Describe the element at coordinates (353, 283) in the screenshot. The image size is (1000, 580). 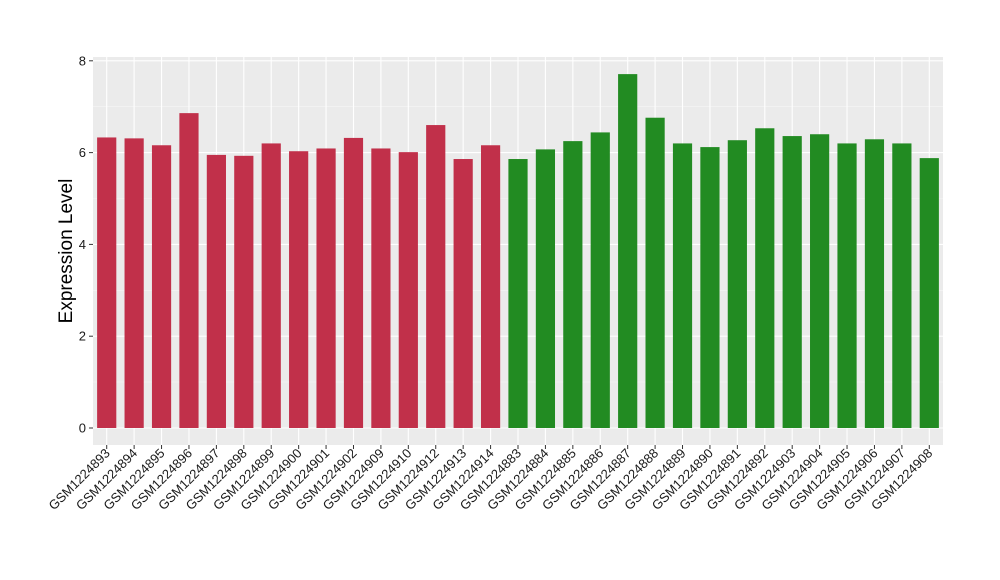
I see `bar-GSM1224902` at that location.